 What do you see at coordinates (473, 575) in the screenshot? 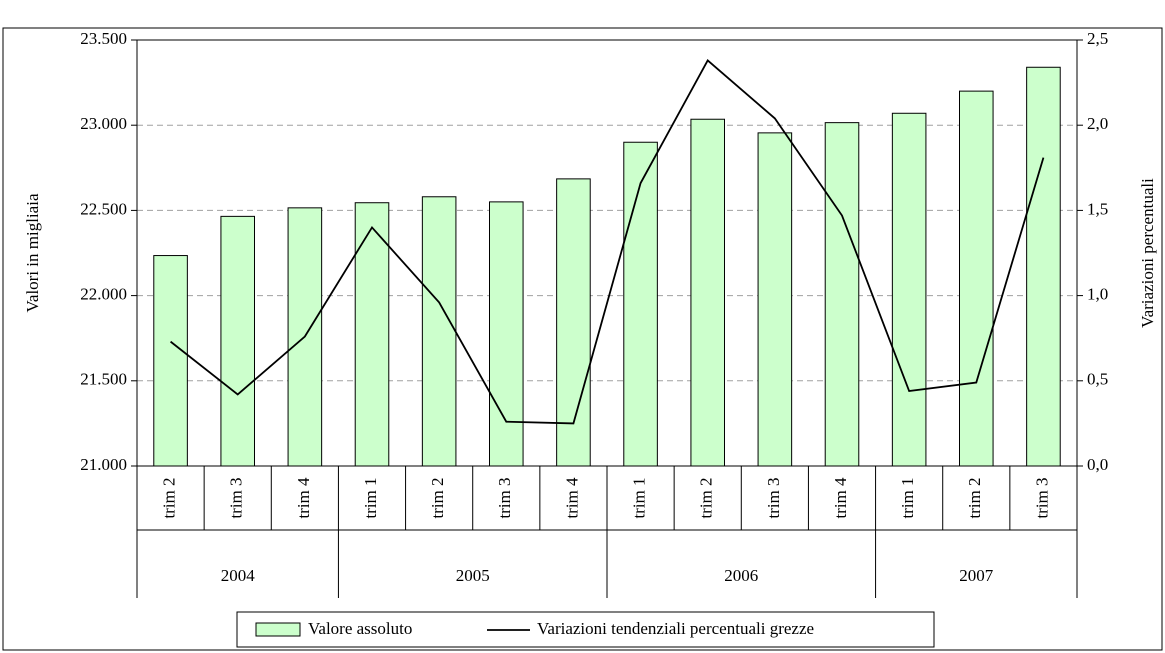
I see `x-group-label: 2005` at bounding box center [473, 575].